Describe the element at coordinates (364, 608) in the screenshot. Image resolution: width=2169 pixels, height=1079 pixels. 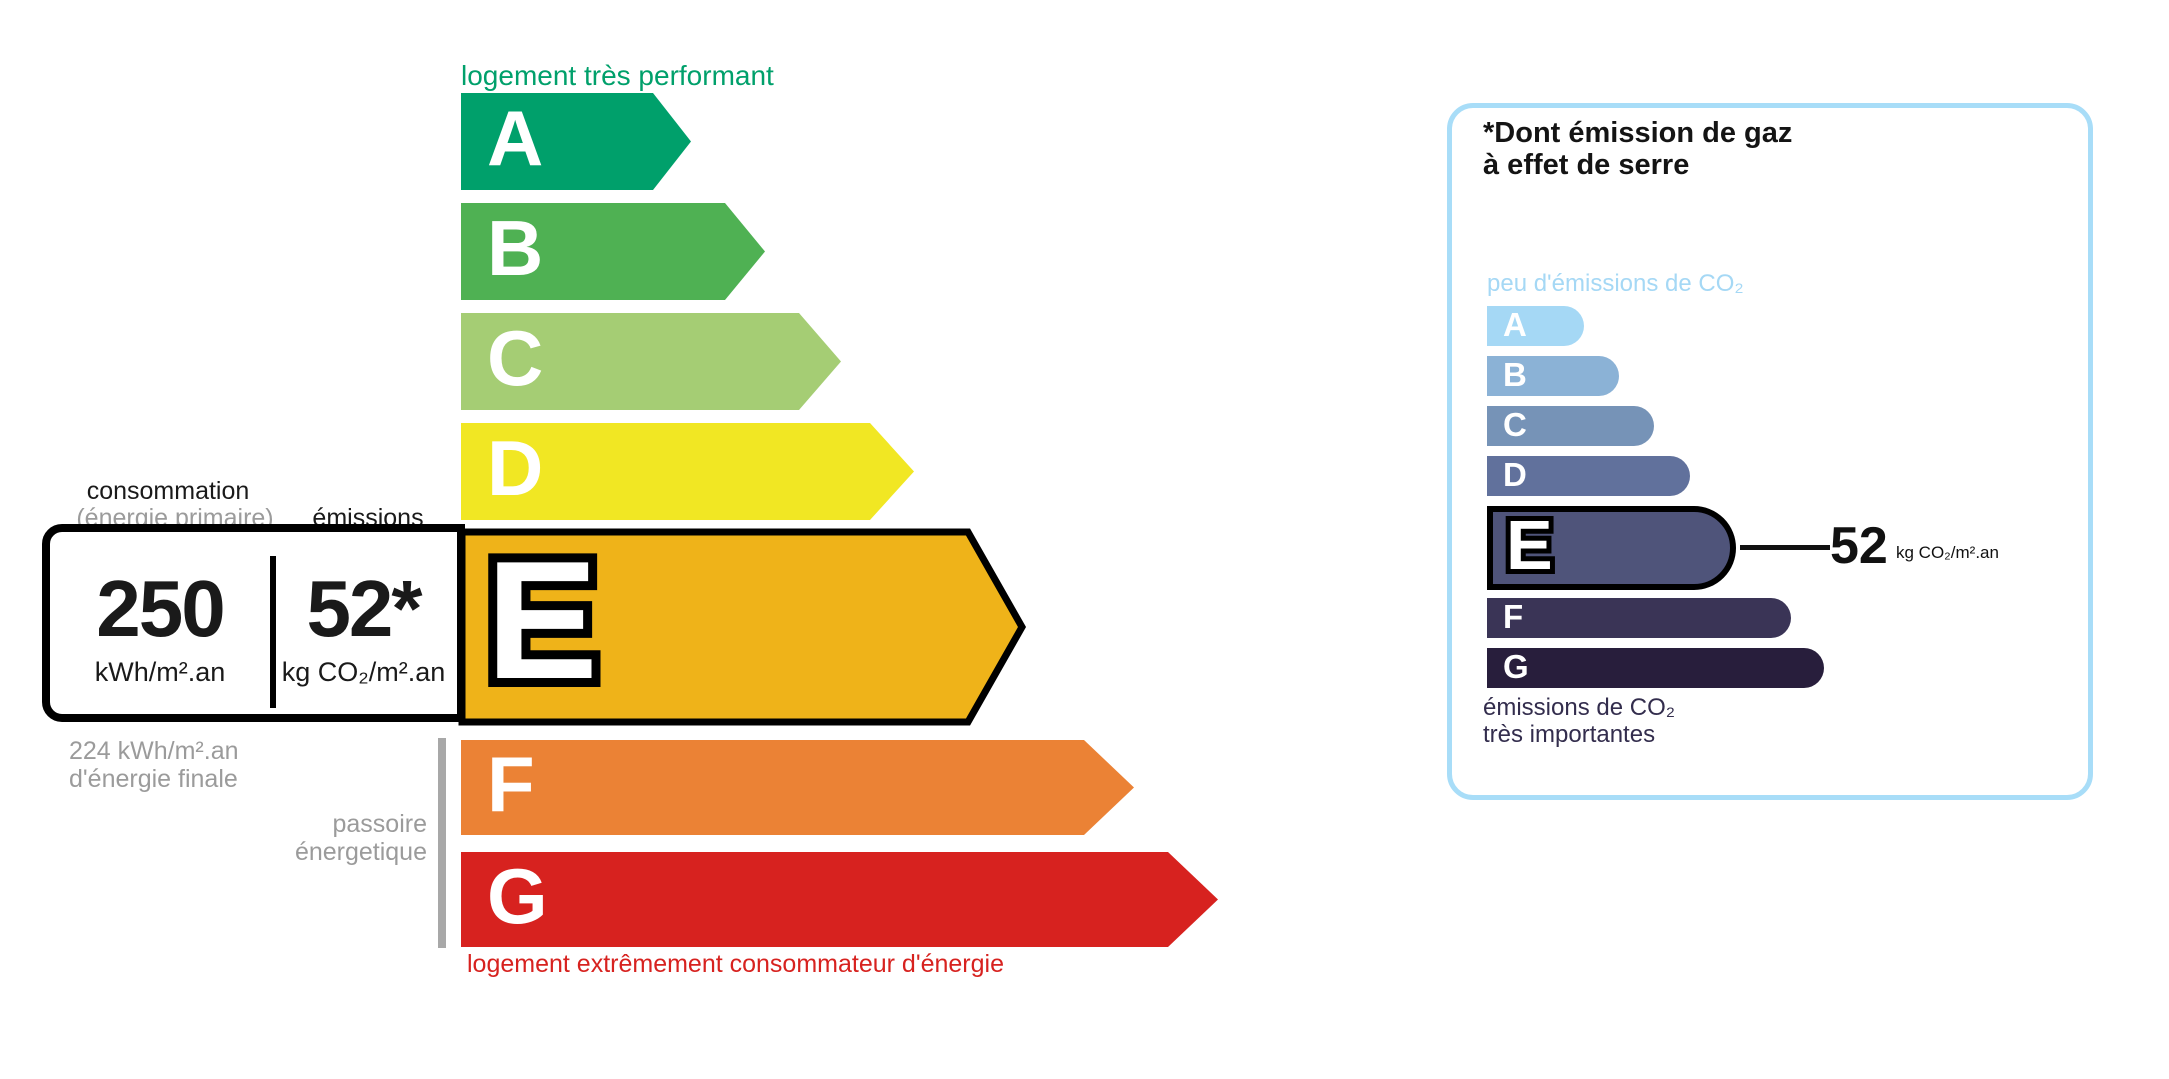
I see `emissions-value: 52*` at that location.